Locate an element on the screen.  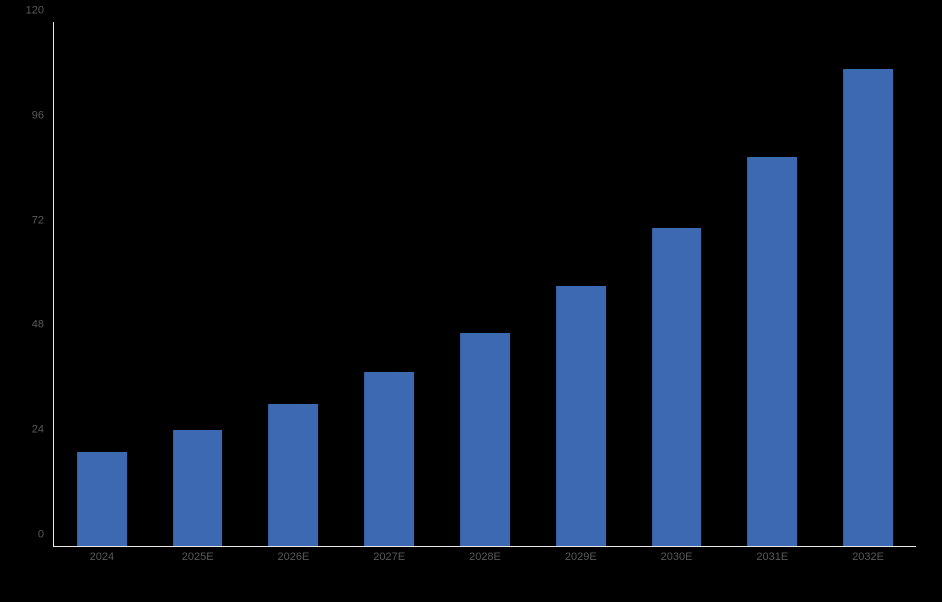
x-axis-tick-label: 2032E is located at coordinates (868, 557).